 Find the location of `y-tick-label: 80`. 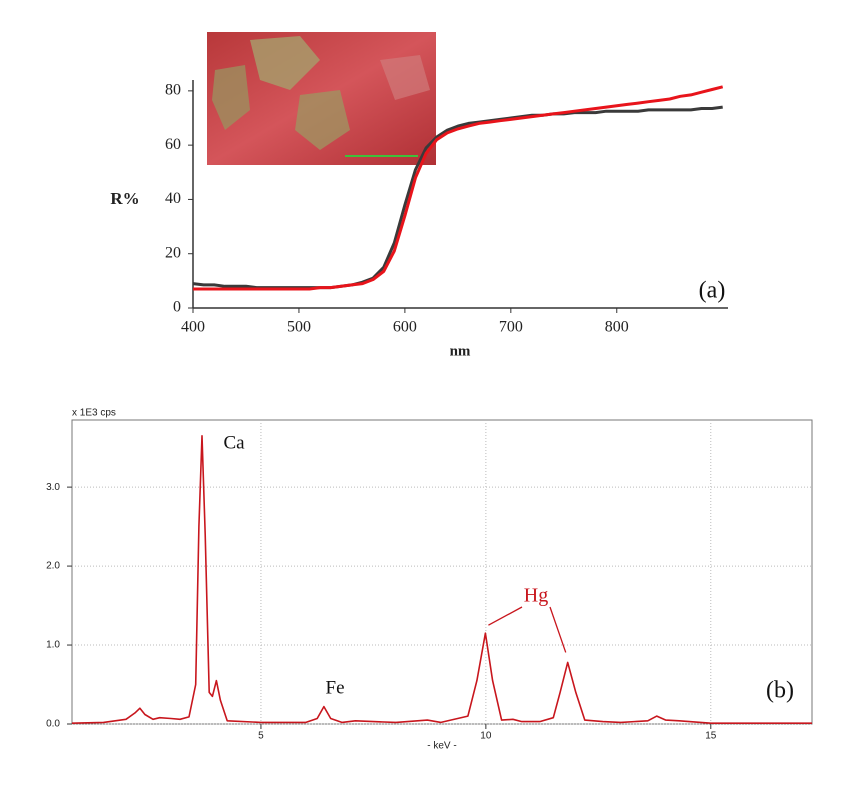

y-tick-label: 80 is located at coordinates (173, 90).